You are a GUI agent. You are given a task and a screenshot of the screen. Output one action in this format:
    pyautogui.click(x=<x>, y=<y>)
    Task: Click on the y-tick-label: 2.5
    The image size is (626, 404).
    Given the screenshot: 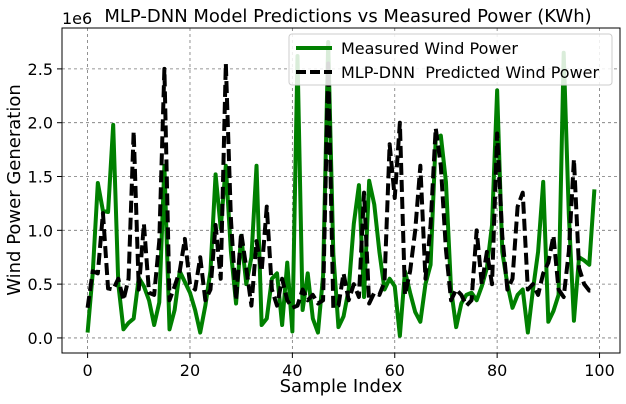 What is the action you would take?
    pyautogui.click(x=40, y=69)
    